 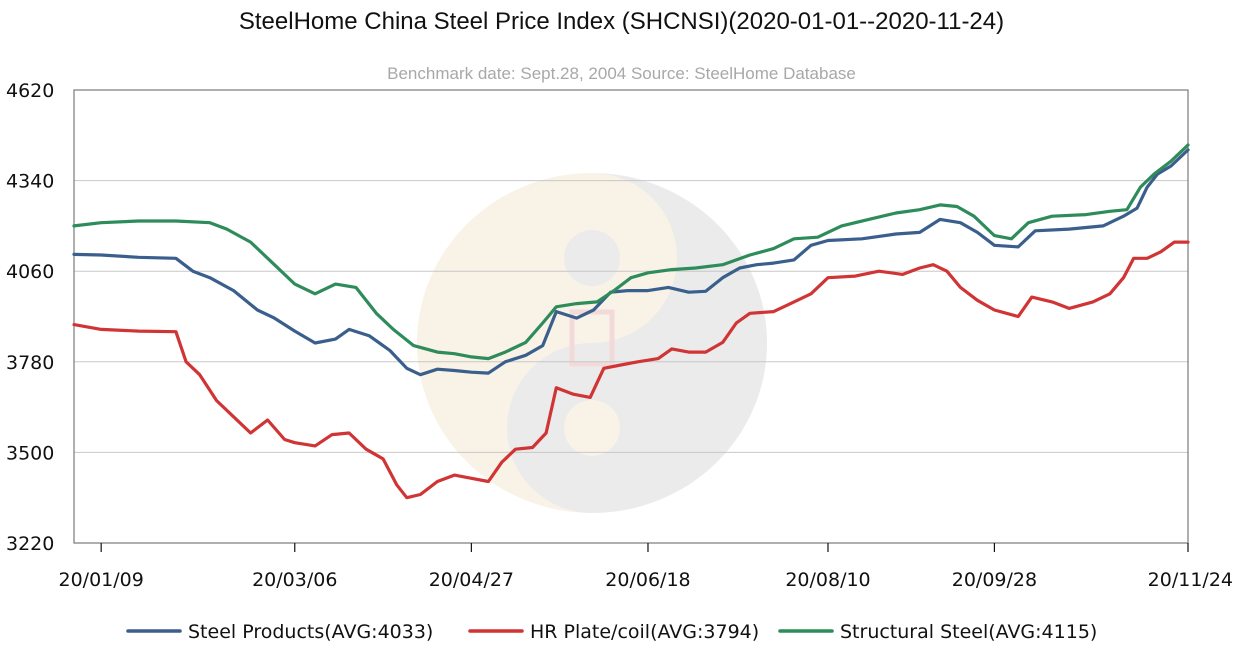 I want to click on x-tick-label: 20/08/10, so click(x=827, y=580).